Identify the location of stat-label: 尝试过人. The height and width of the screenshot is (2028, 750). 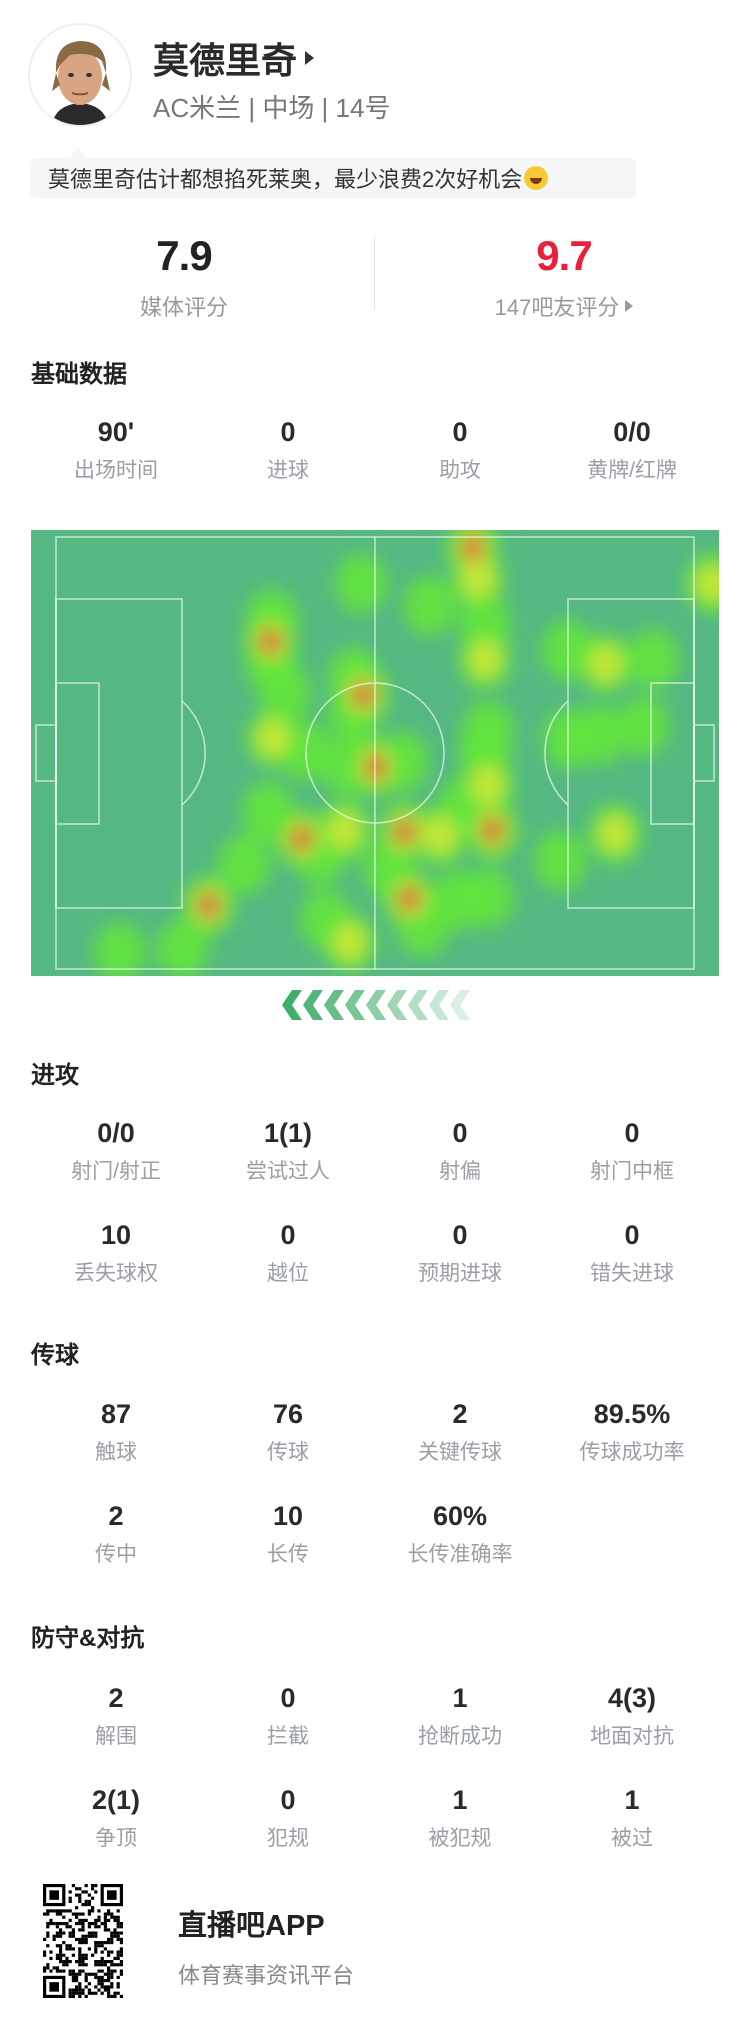
(288, 1171).